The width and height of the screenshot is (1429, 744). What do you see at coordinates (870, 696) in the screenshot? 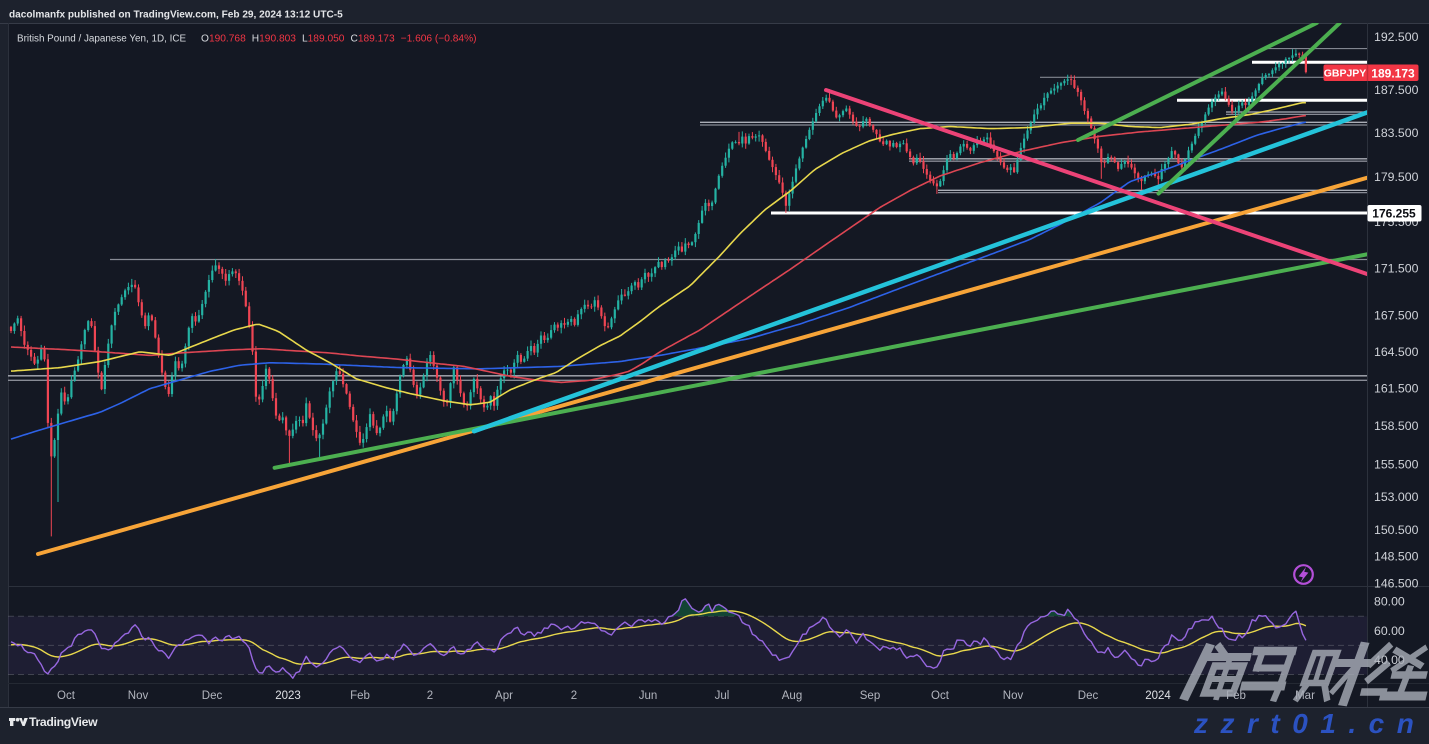
I see `svg-text: Sep` at bounding box center [870, 696].